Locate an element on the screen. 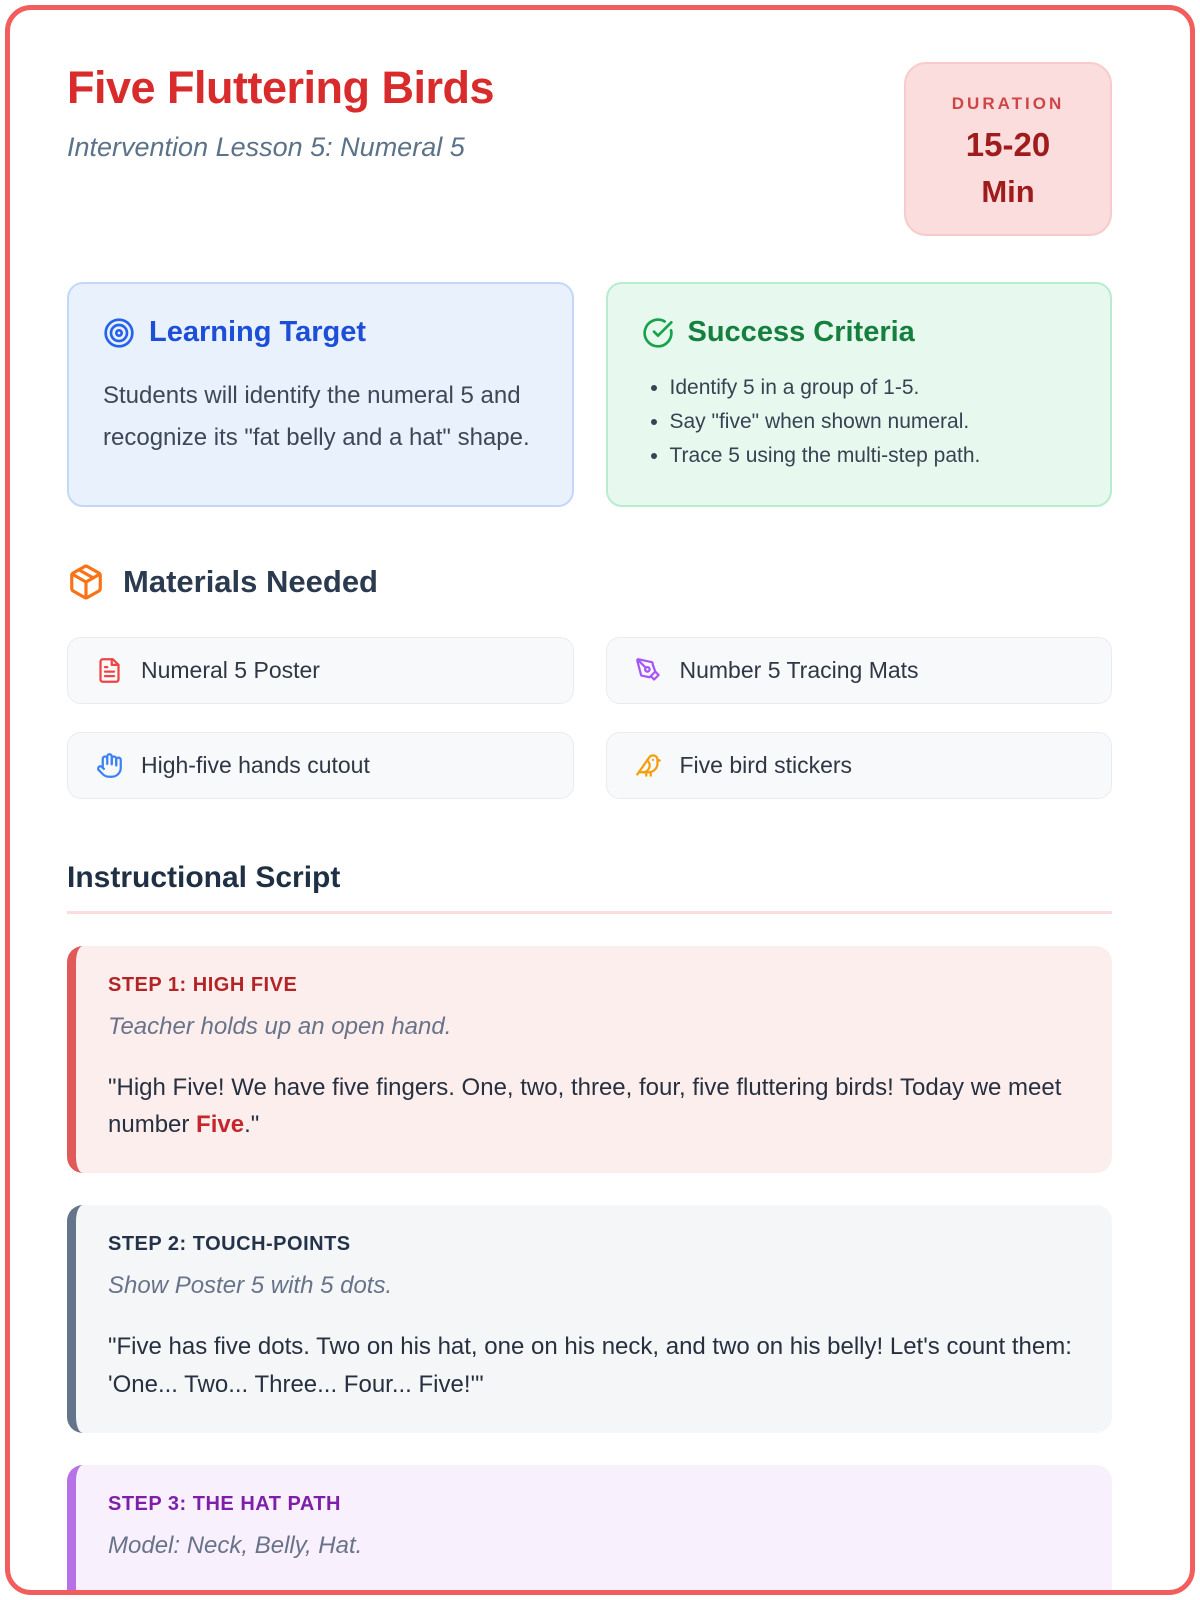 This screenshot has width=1200, height=1600. materials-grid: Numeral 5 Poster Number 5 Tracing Mats is located at coordinates (589, 718).